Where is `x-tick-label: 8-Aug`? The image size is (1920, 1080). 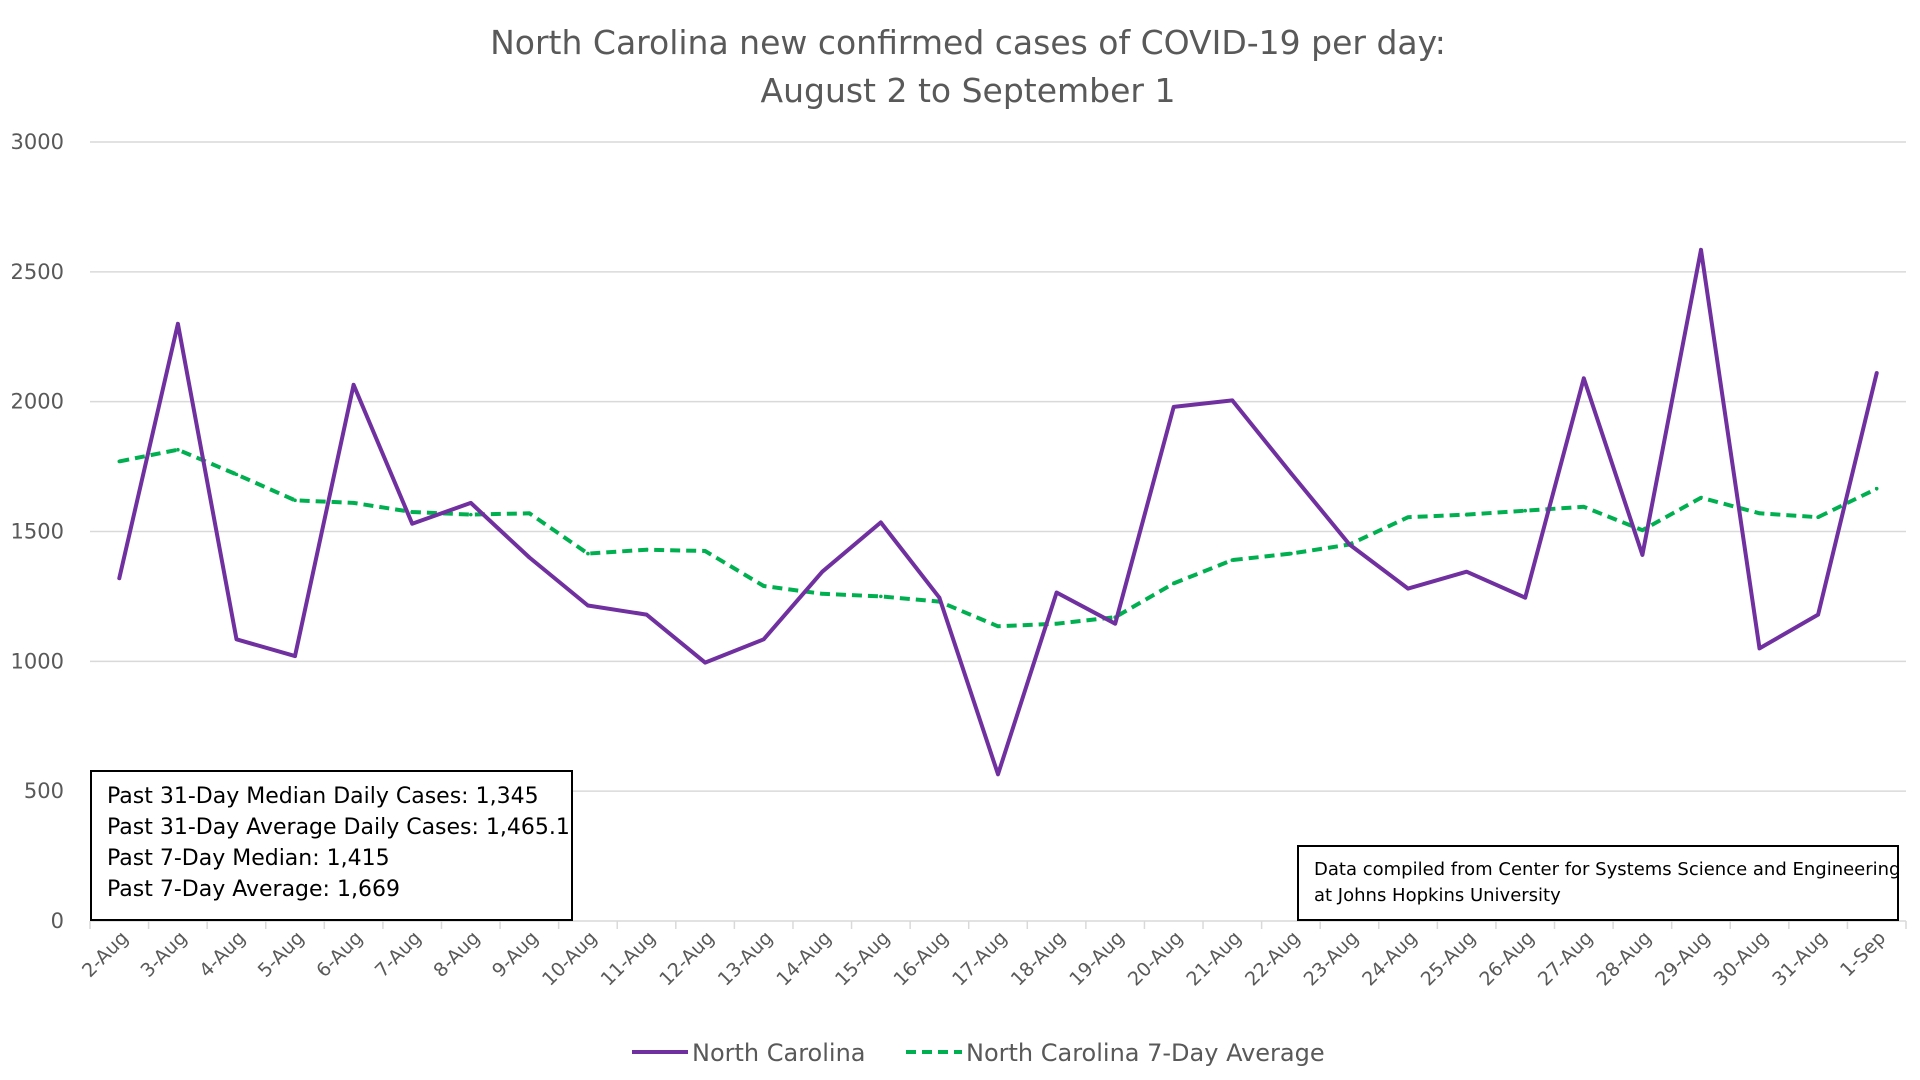 x-tick-label: 8-Aug is located at coordinates (456, 954).